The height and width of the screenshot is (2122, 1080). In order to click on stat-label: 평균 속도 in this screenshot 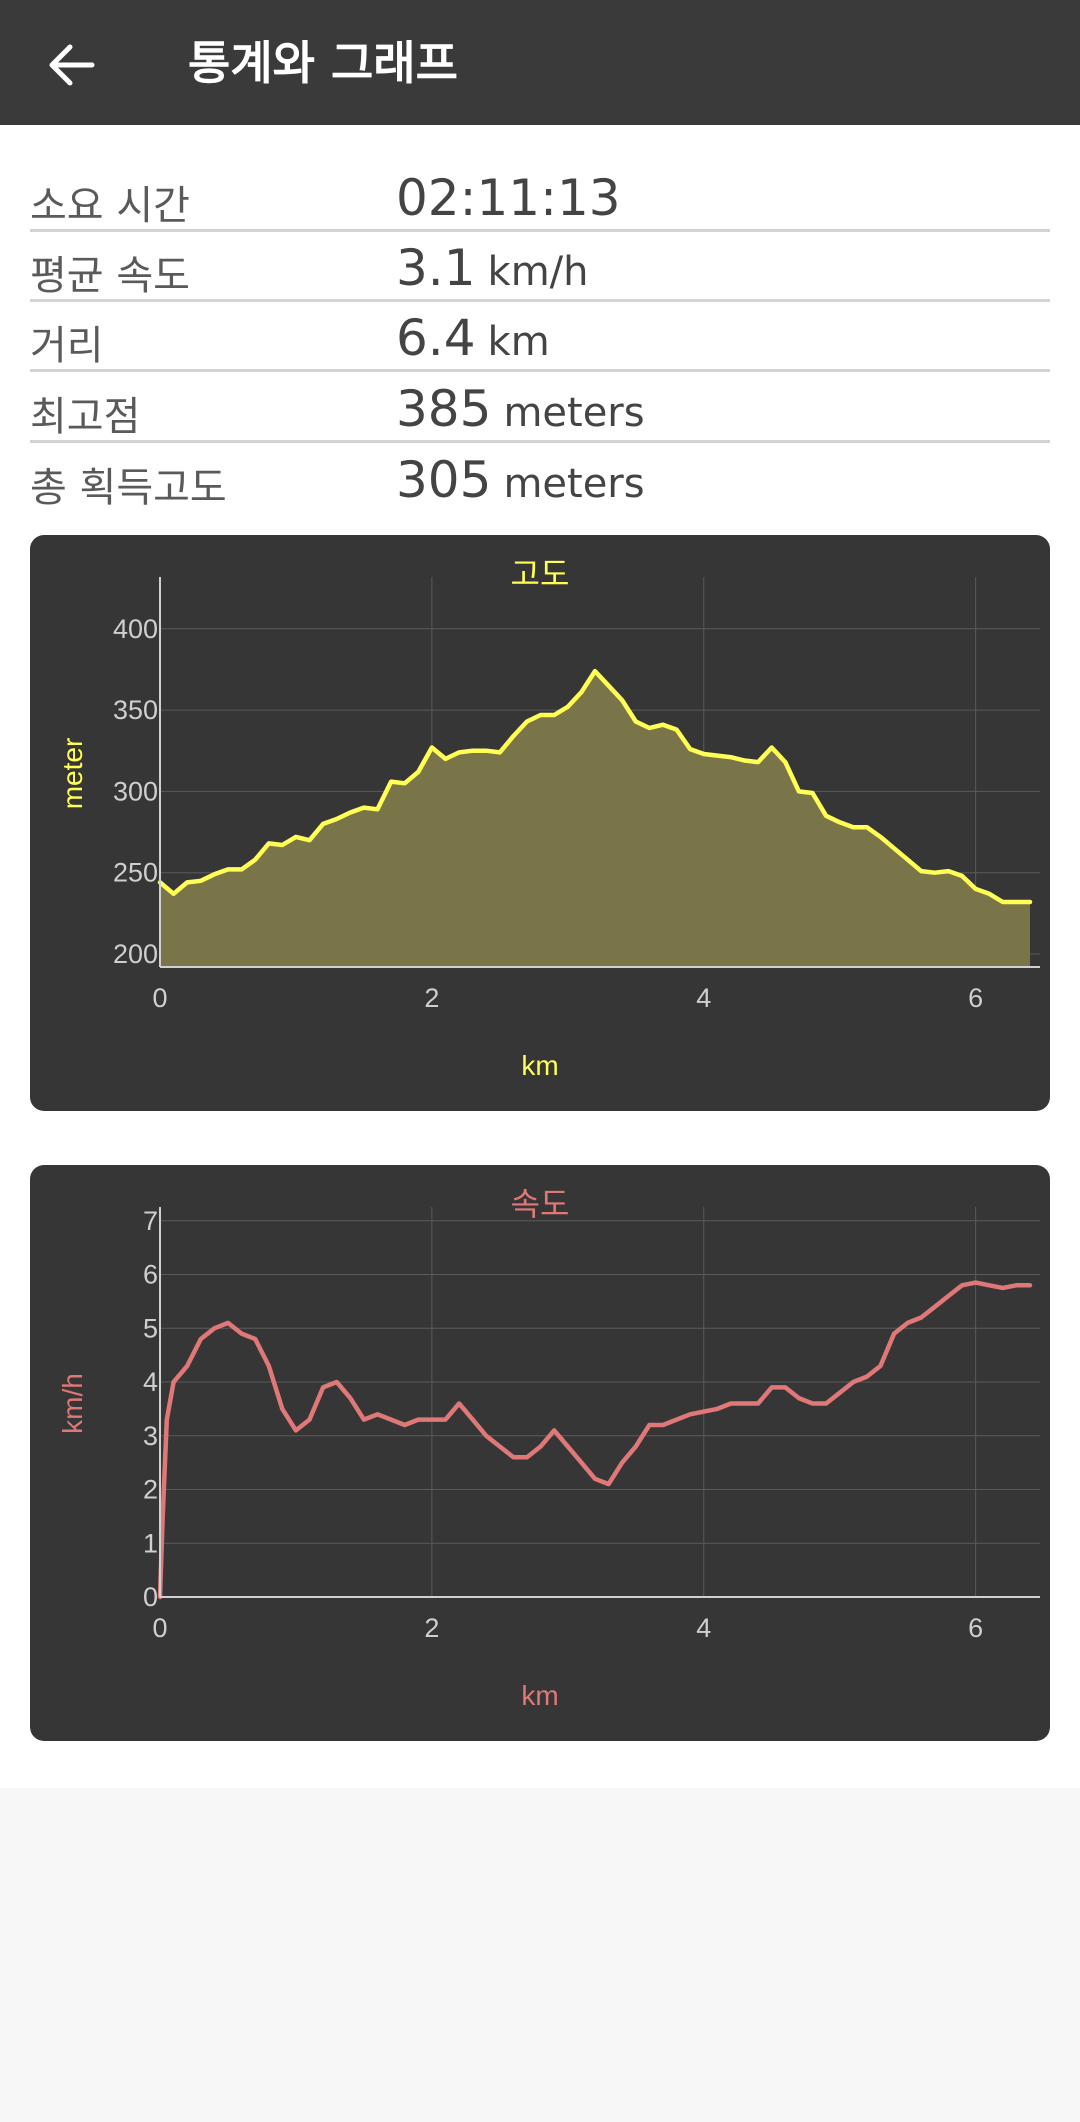, I will do `click(110, 276)`.